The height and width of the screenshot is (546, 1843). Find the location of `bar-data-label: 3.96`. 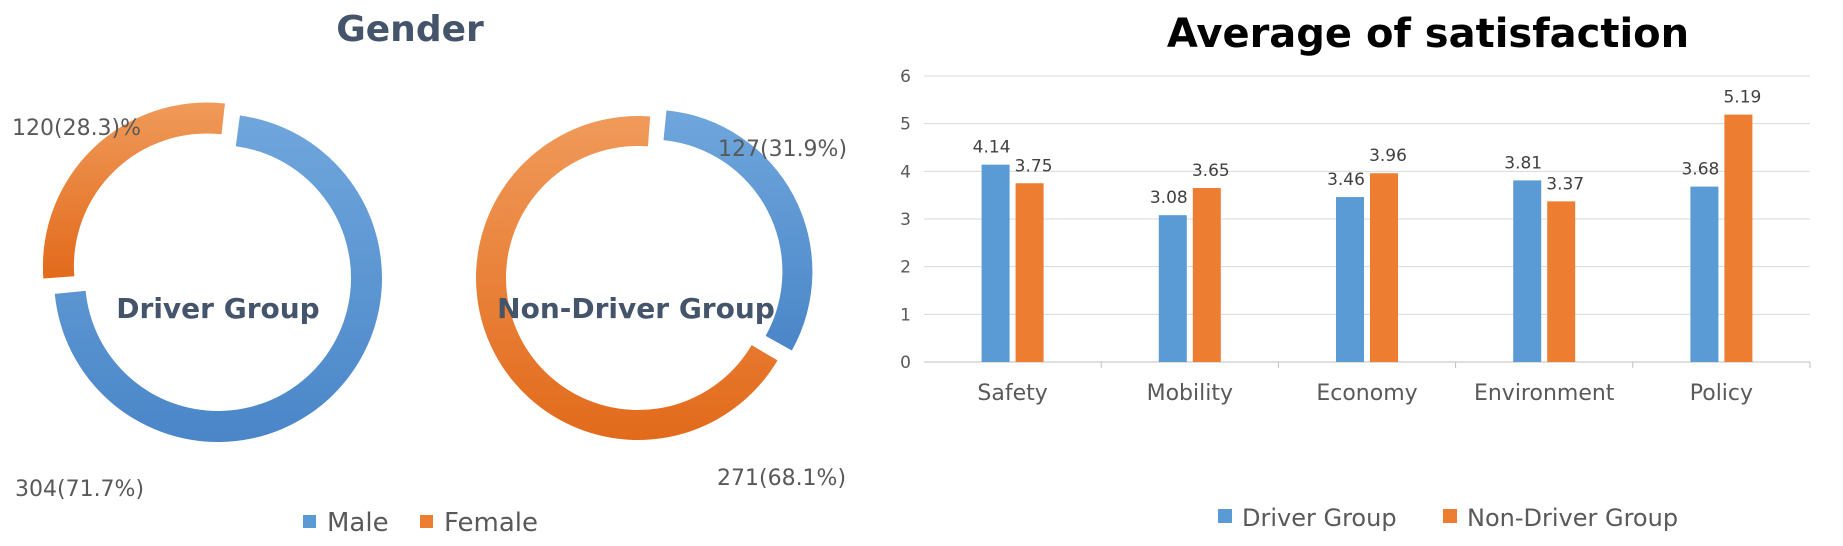

bar-data-label: 3.96 is located at coordinates (1388, 156).